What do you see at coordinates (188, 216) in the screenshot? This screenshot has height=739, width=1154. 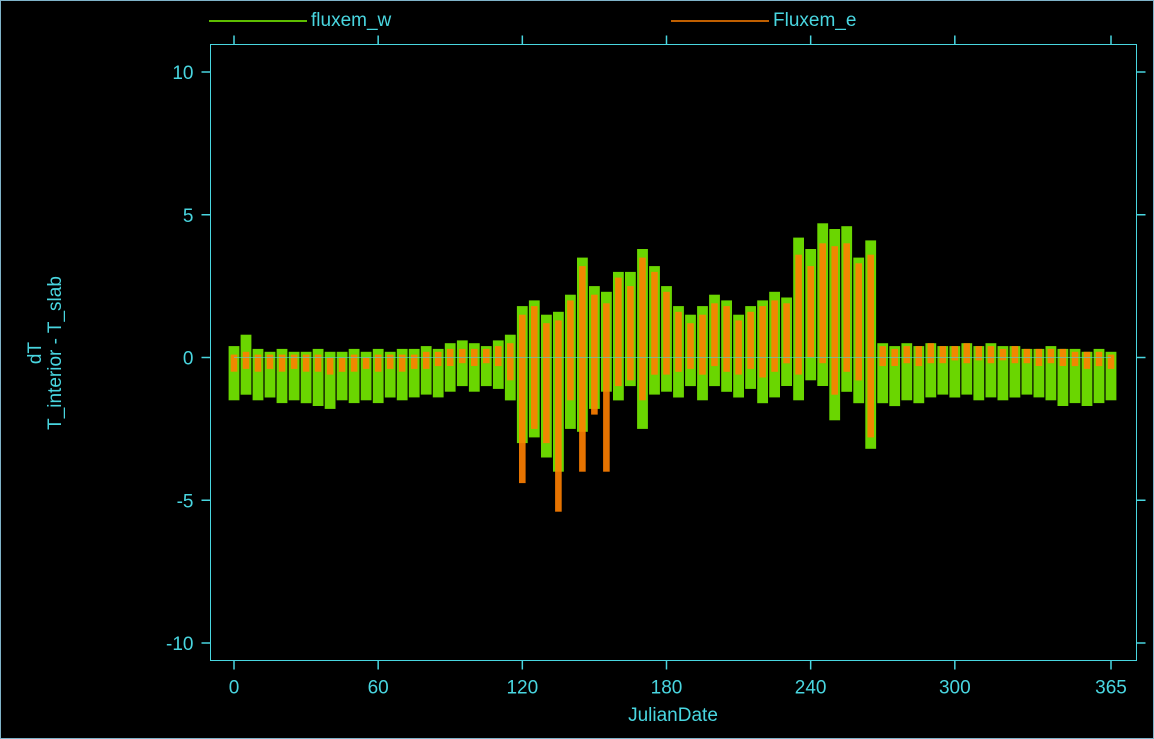 I see `y-tick-label: 5` at bounding box center [188, 216].